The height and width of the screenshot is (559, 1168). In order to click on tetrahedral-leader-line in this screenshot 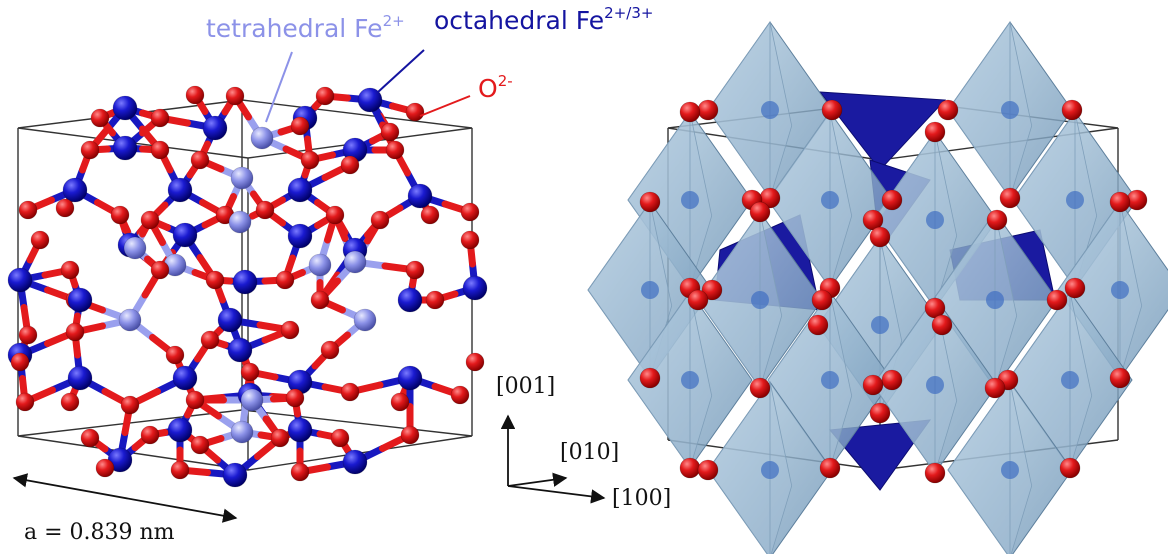, I will do `click(279, 87)`.